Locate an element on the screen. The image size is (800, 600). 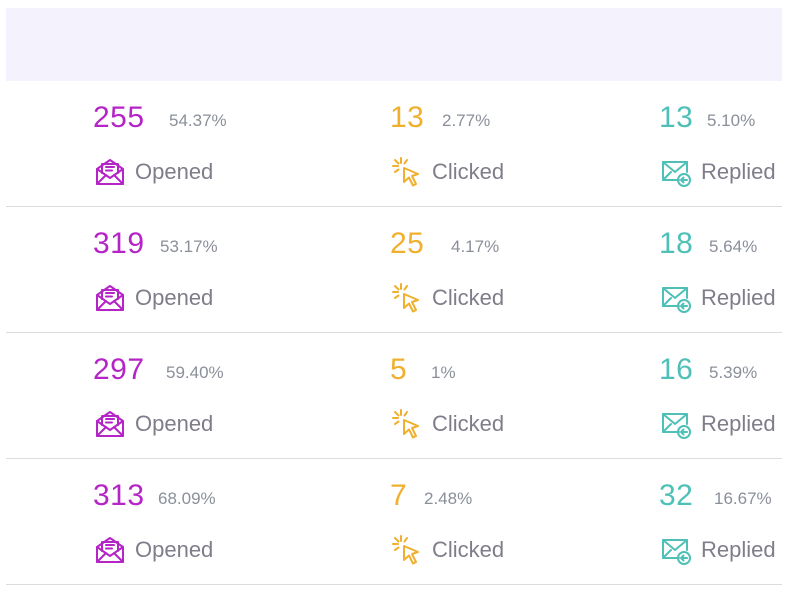
clicked-count: 13 is located at coordinates (407, 117).